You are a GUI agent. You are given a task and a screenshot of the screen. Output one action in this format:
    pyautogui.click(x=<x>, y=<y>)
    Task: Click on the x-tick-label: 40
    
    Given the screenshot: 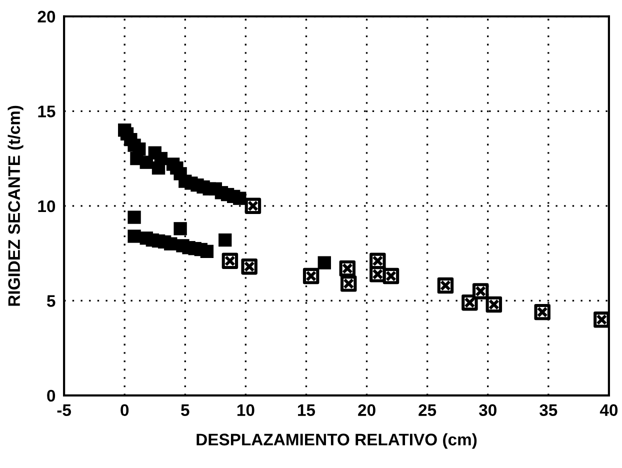 What is the action you would take?
    pyautogui.click(x=609, y=410)
    